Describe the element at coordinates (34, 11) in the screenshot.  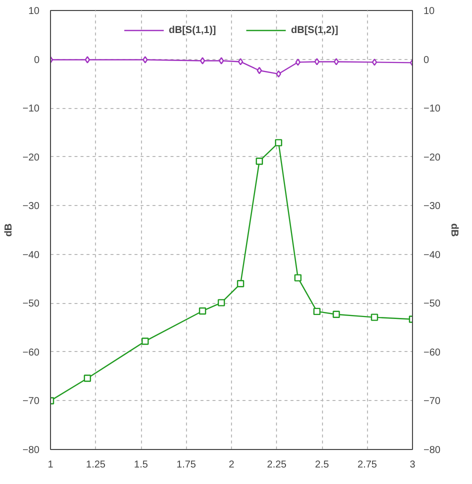
I see `y-tick-label: 10` at that location.